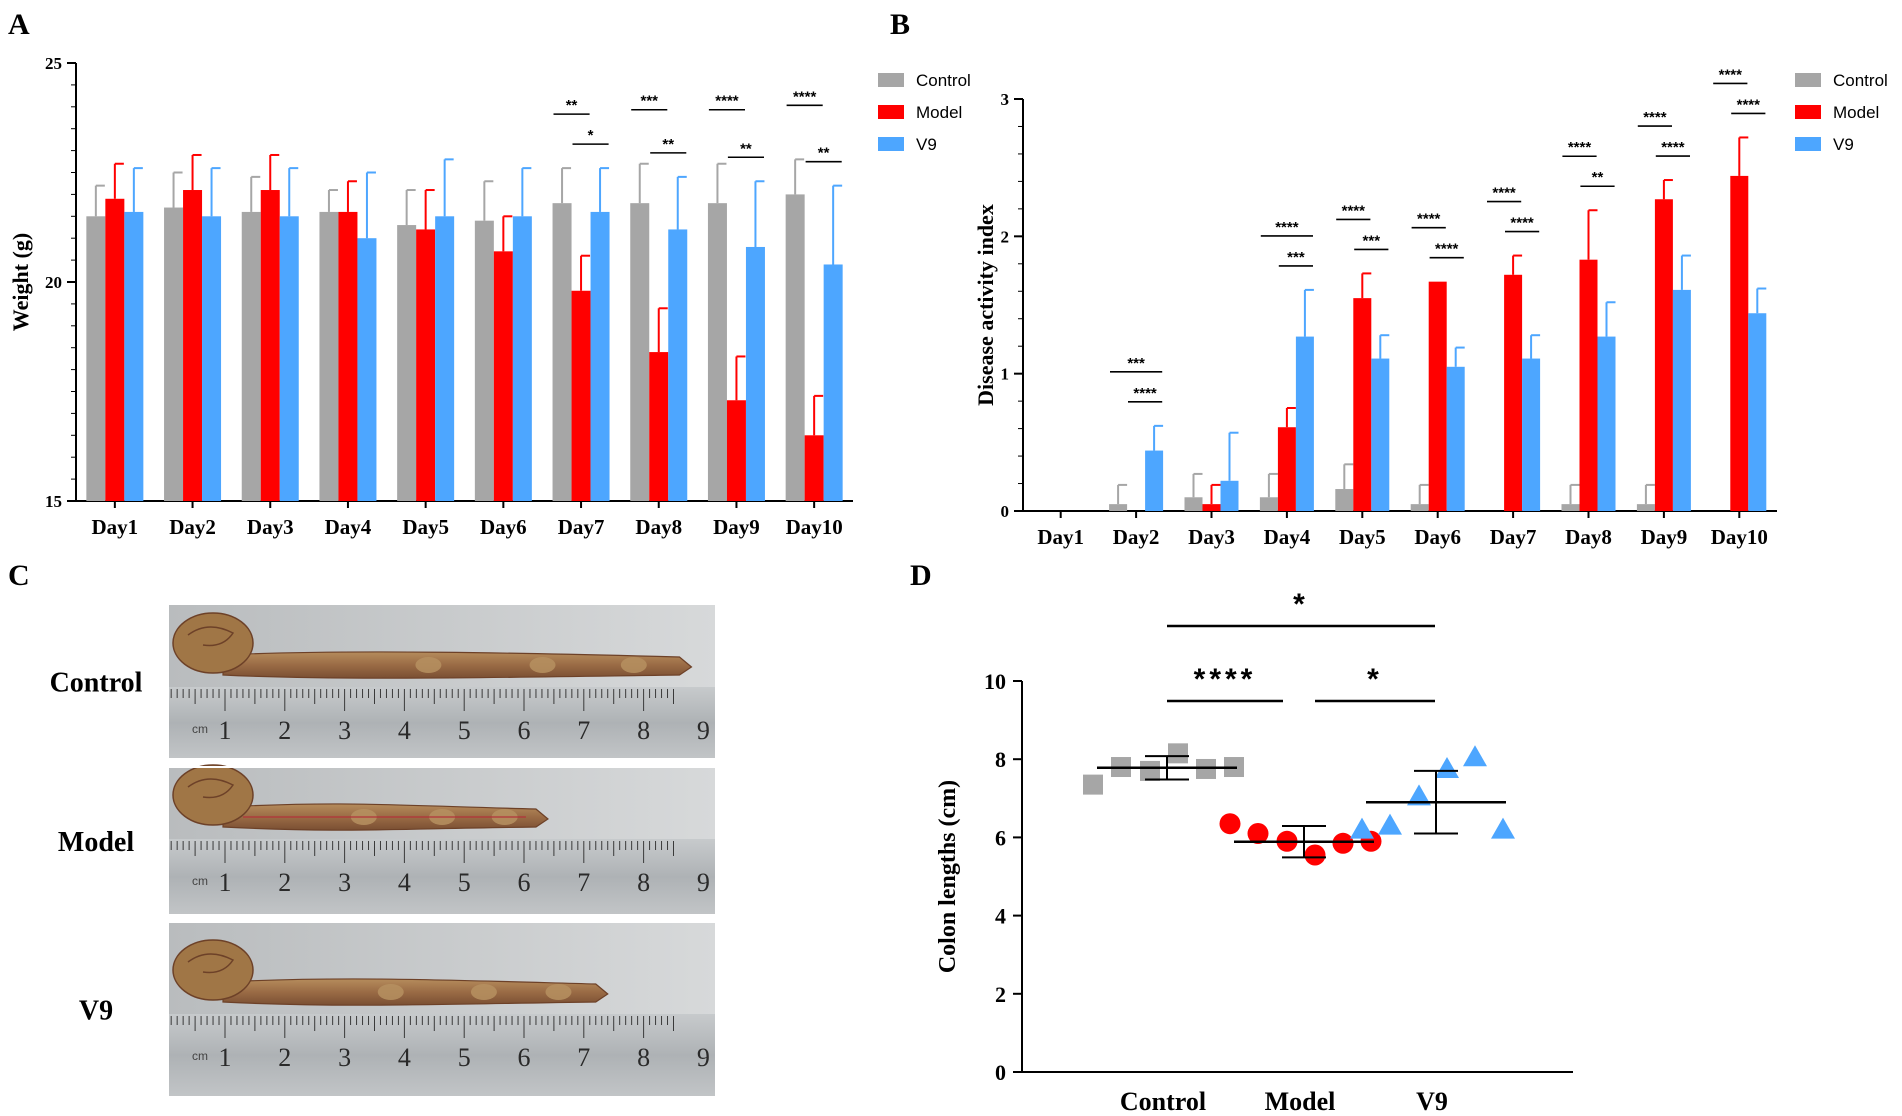 The image size is (1902, 1116). What do you see at coordinates (1437, 537) in the screenshot?
I see `x-tick-label: Day6` at bounding box center [1437, 537].